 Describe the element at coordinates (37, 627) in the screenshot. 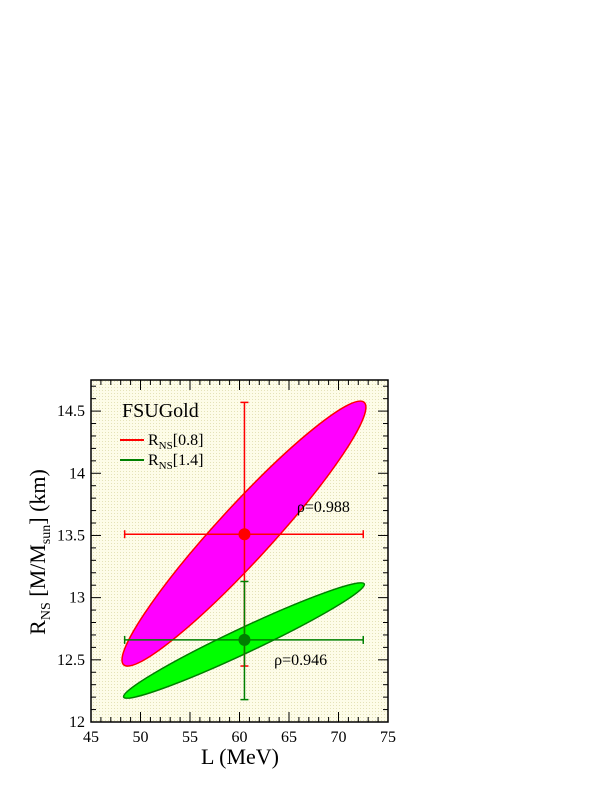

I see `ylabel-r: R` at that location.